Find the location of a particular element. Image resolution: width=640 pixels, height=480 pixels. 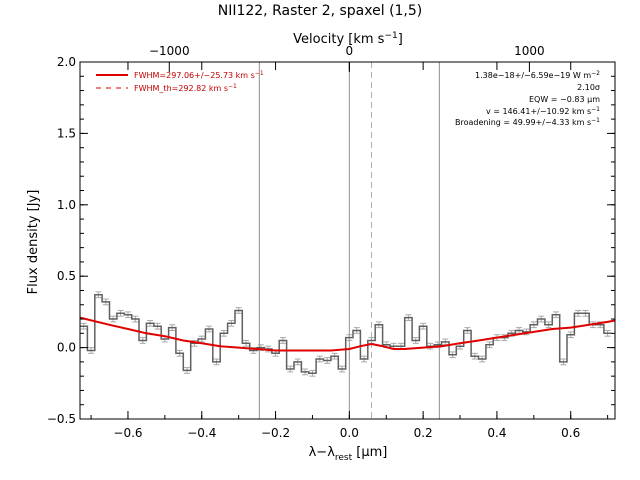

y-tick-label: −0.5 is located at coordinates (61, 419).